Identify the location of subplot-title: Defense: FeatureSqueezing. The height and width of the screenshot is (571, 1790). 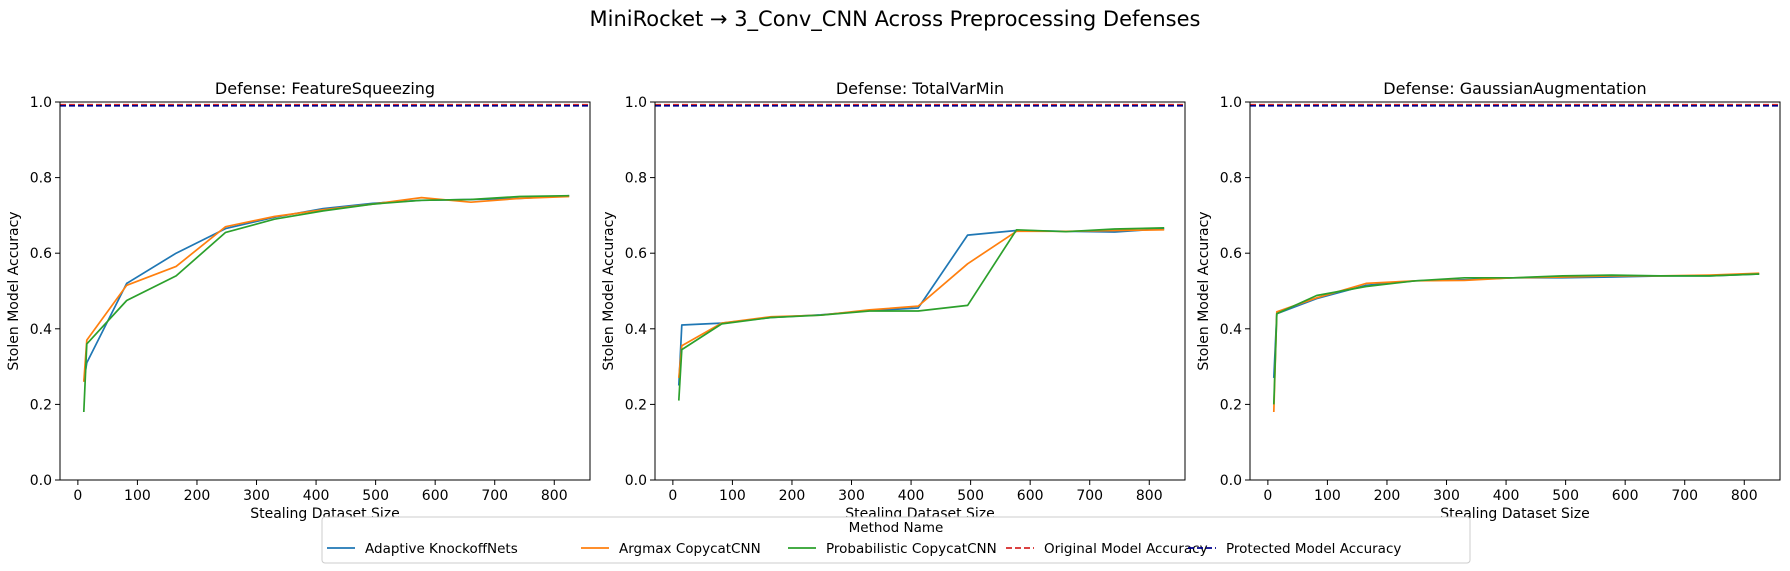
(325, 88).